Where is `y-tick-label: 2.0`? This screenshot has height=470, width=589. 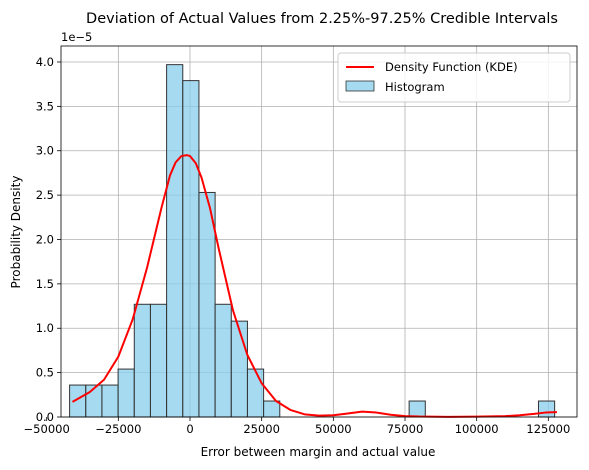
y-tick-label: 2.0 is located at coordinates (45, 239).